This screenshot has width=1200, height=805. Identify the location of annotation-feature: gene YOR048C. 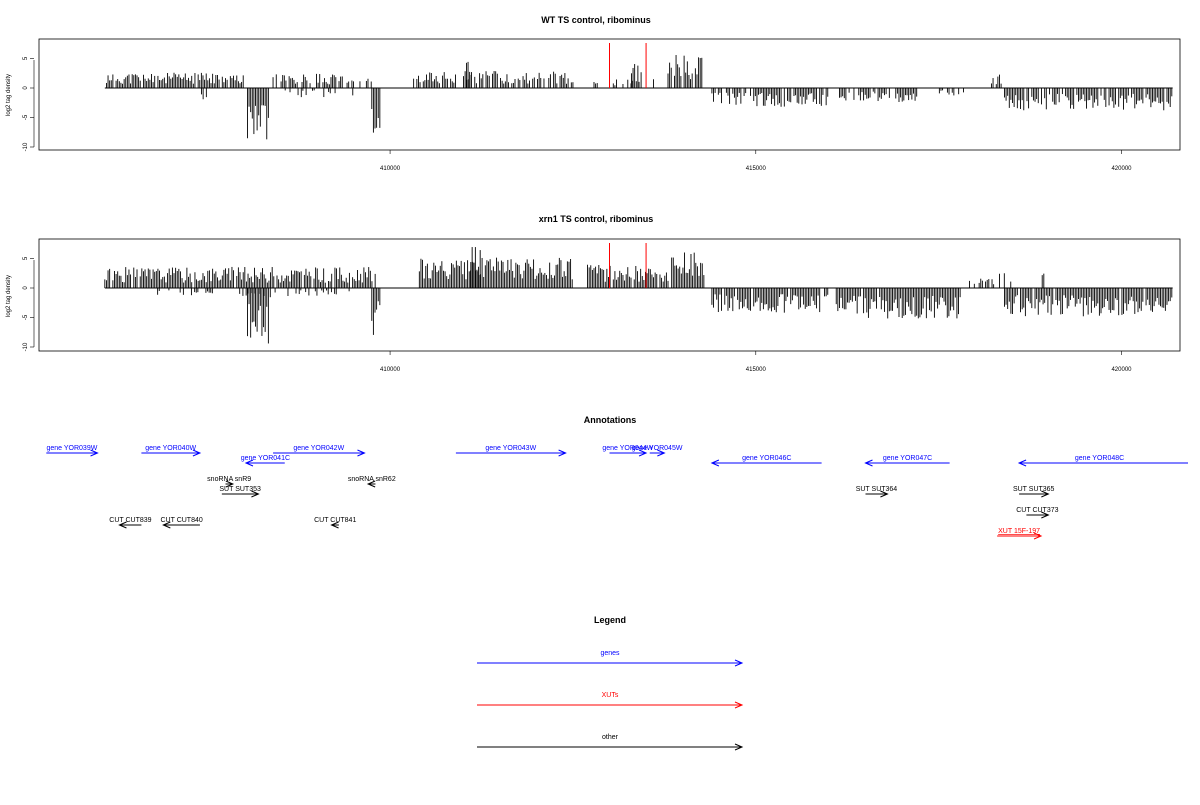
(1102, 461).